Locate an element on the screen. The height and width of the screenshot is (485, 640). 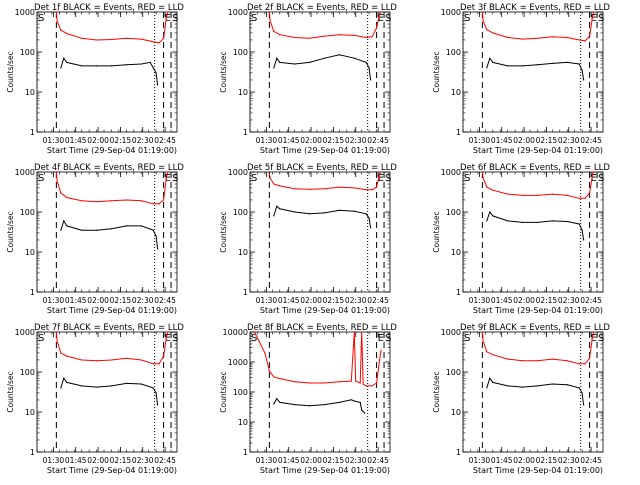
y-tick-label: 1 is located at coordinates (32, 292).